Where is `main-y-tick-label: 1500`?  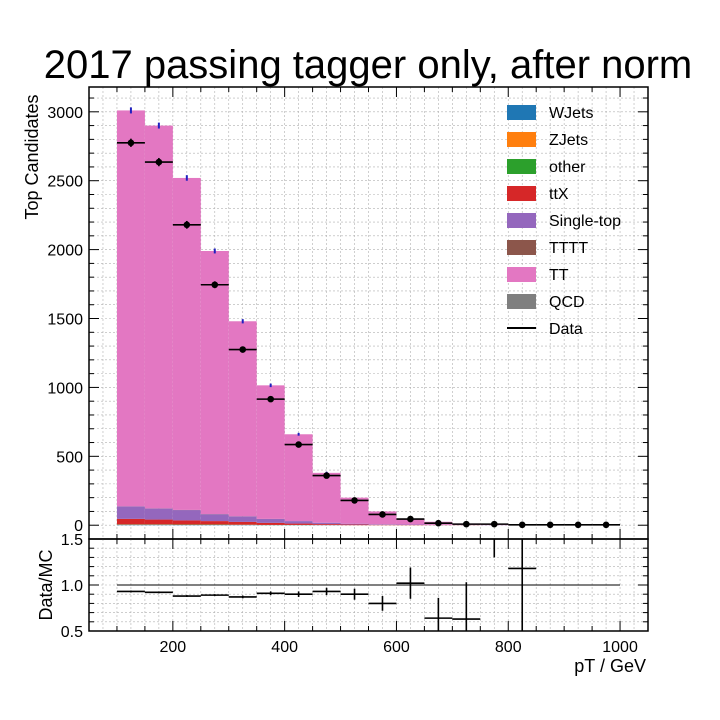 main-y-tick-label: 1500 is located at coordinates (65, 320).